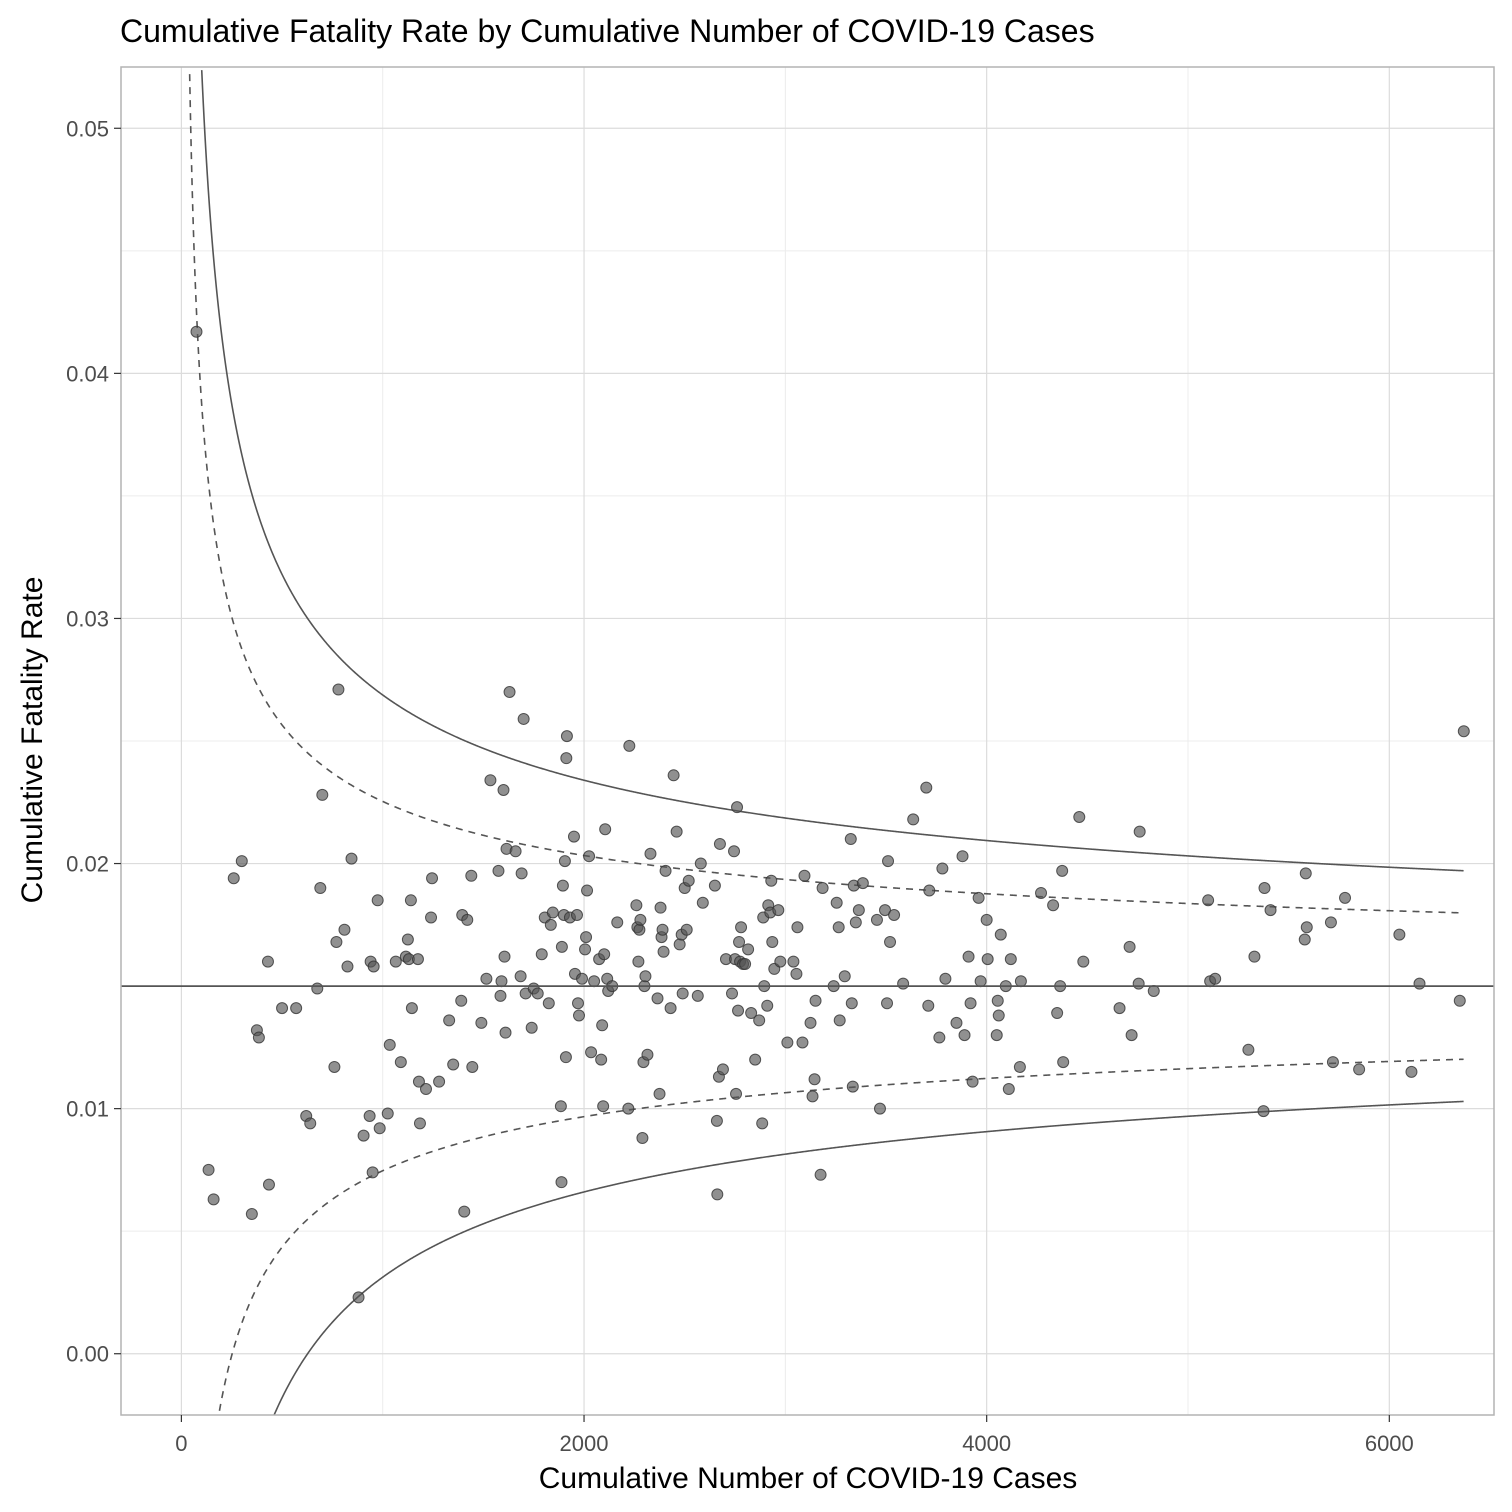  I want to click on y-axis-ticks: 0.00 0.01 0.02 0.03 0.04 0.05, so click(93, 741).